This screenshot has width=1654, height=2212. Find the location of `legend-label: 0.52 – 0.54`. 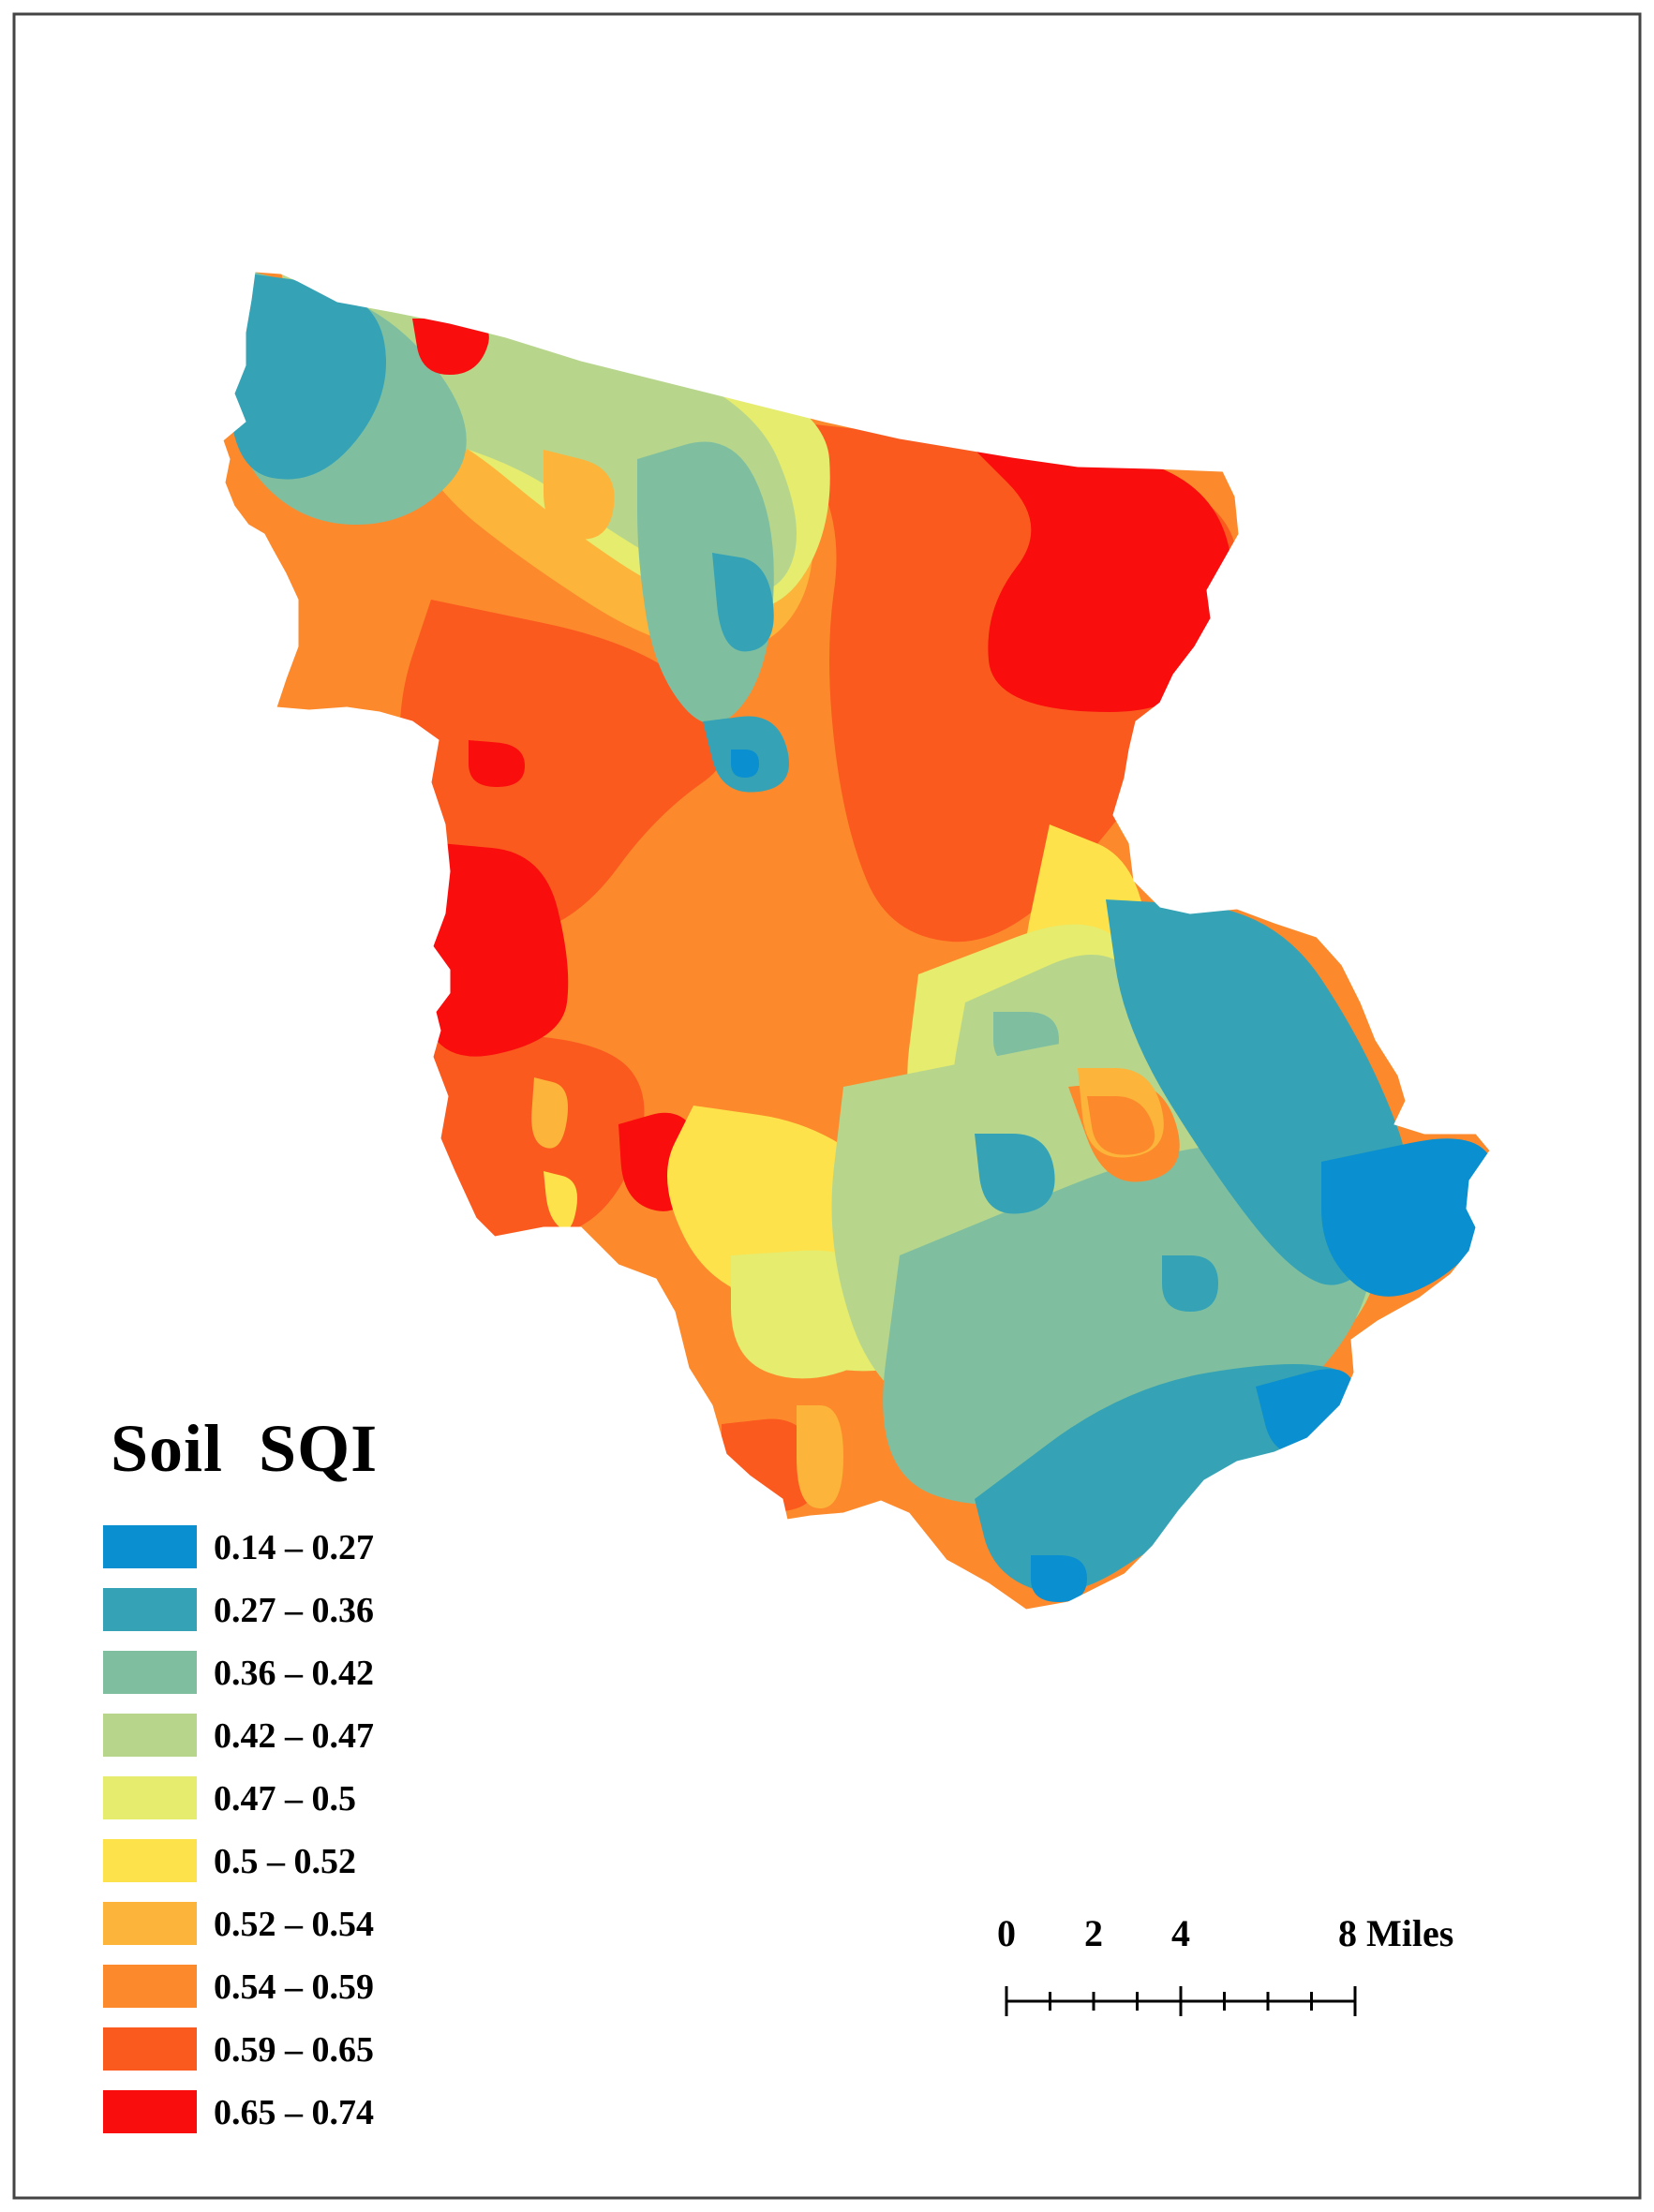

legend-label: 0.52 – 0.54 is located at coordinates (294, 1924).